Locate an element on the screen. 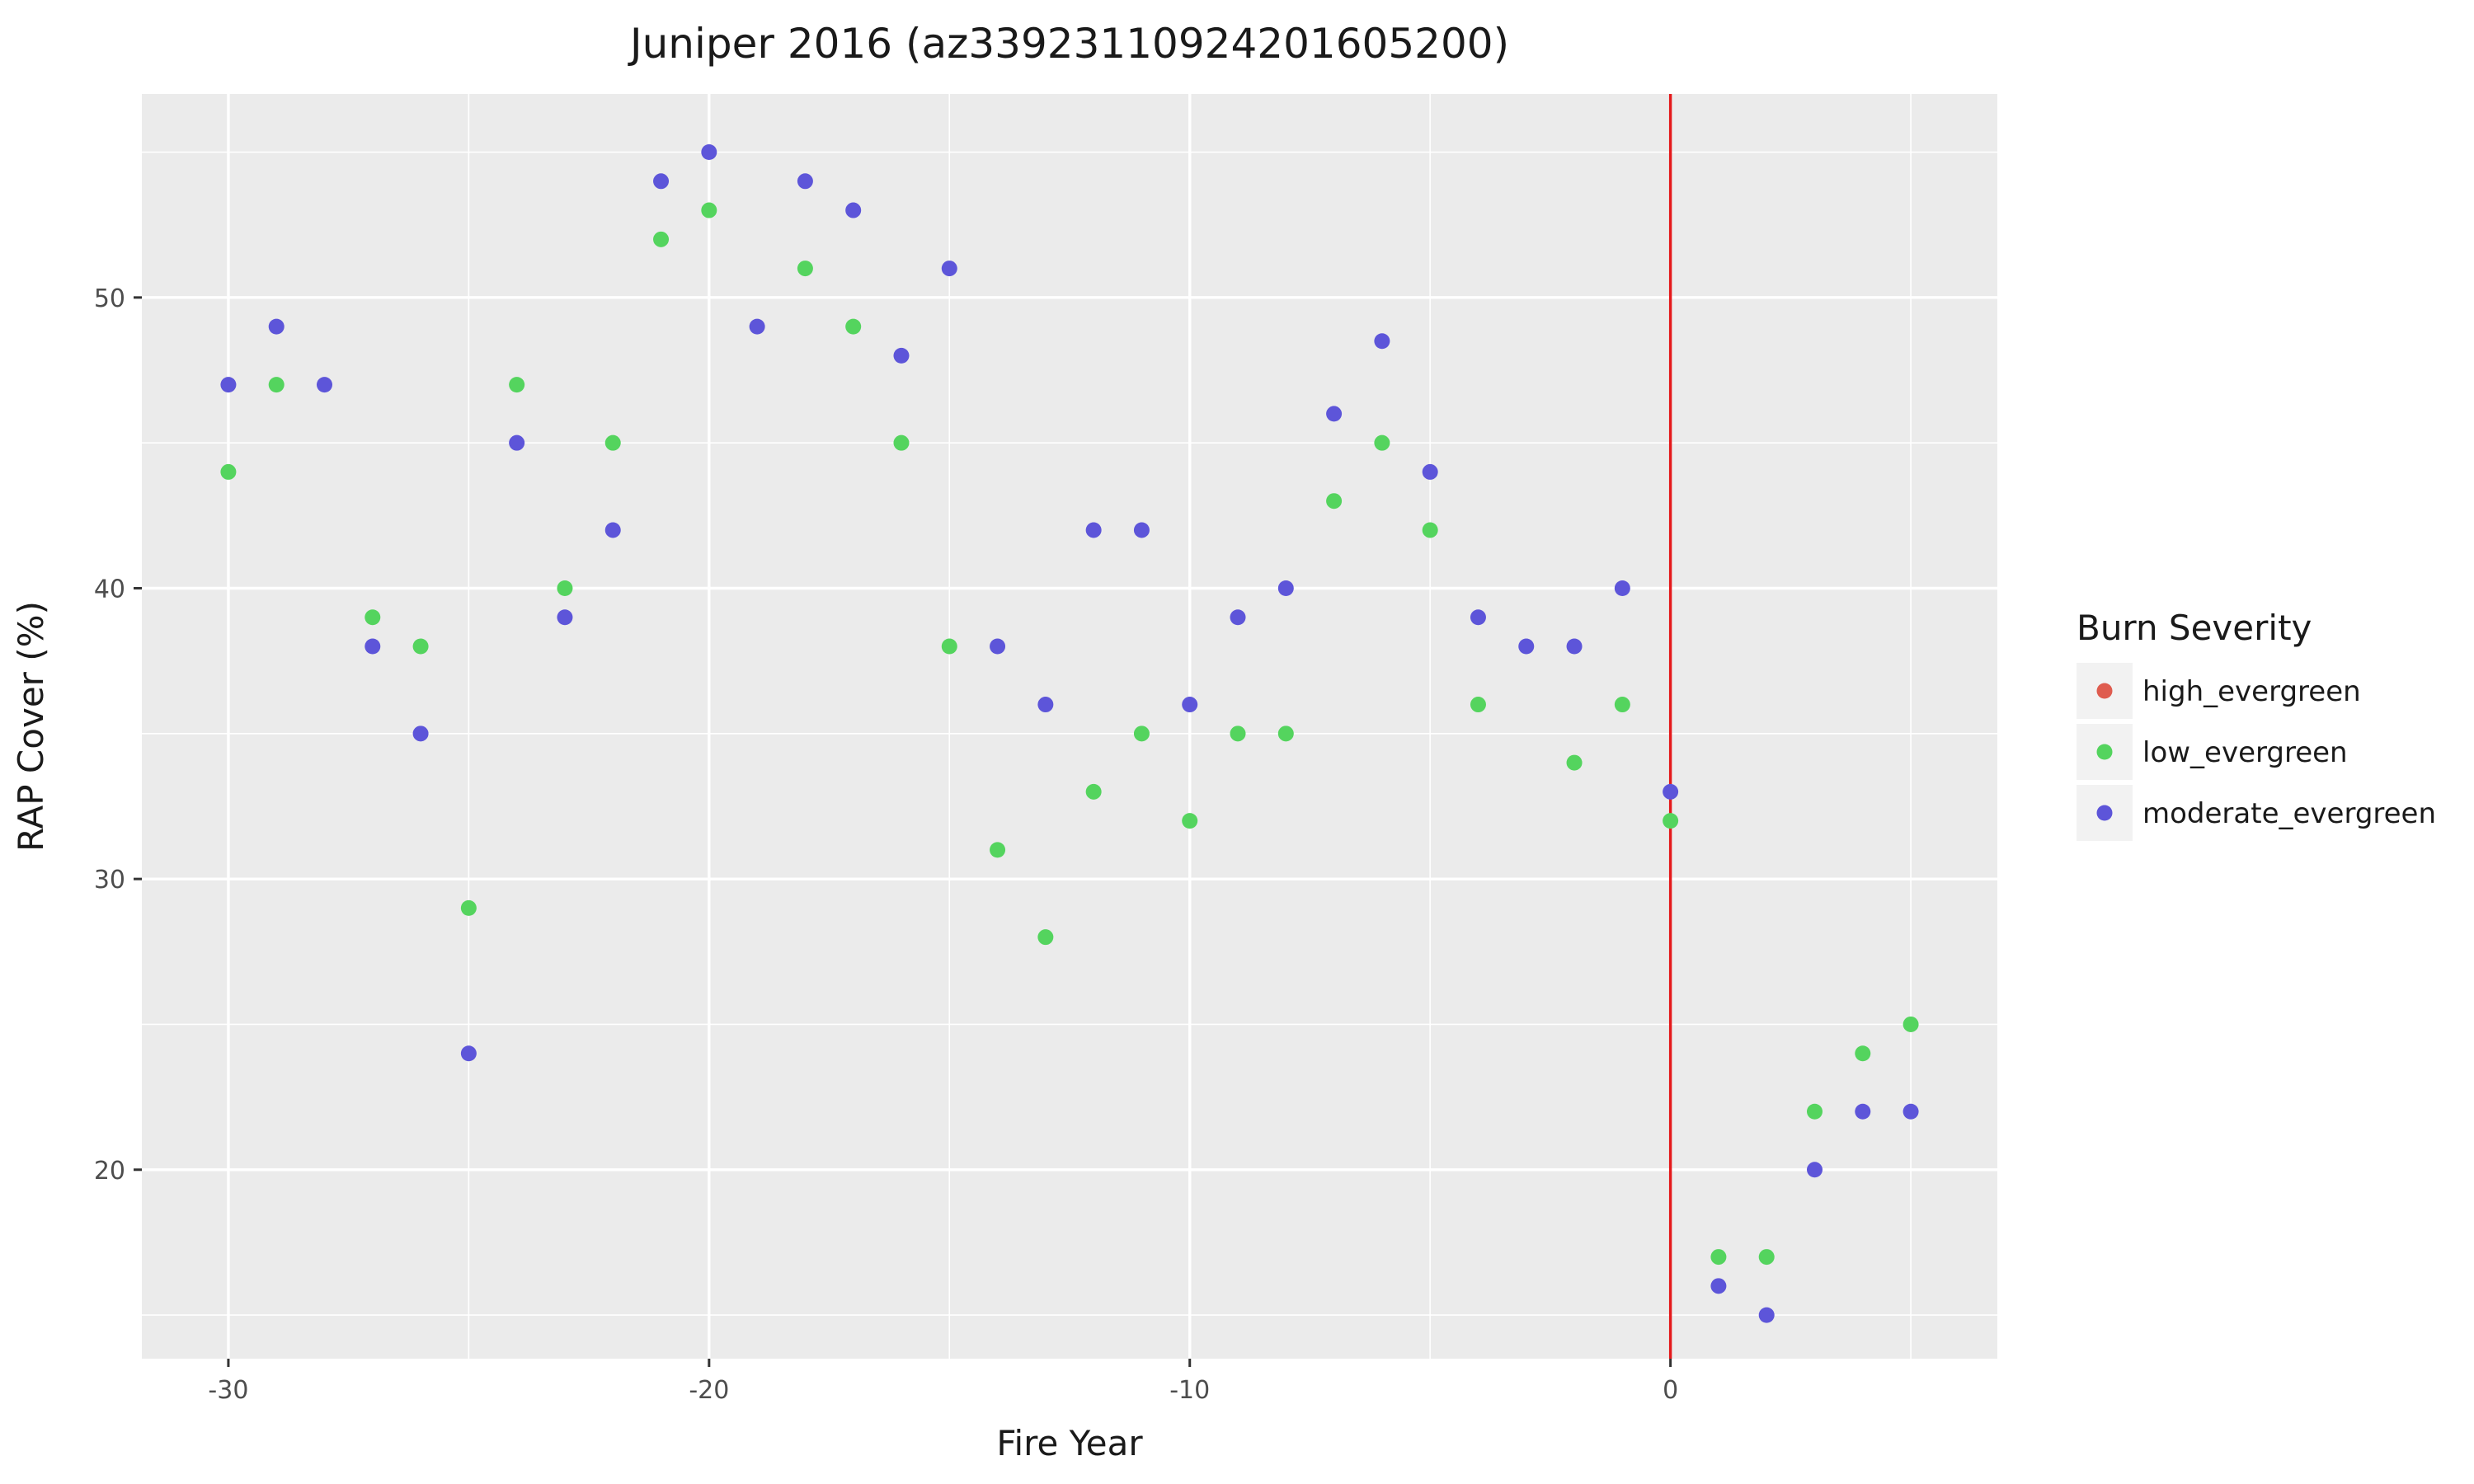  x-tick-label: -30 is located at coordinates (228, 1390).